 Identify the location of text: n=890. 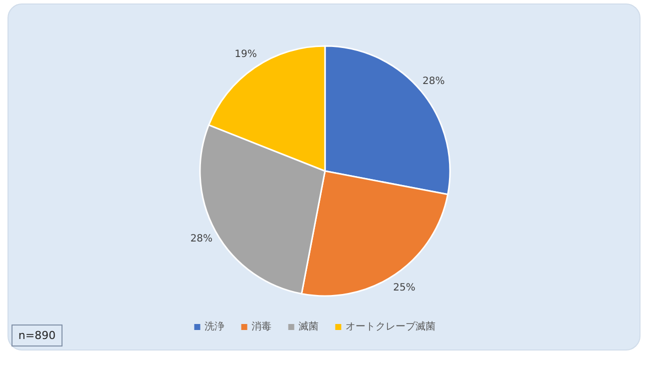
(37, 335).